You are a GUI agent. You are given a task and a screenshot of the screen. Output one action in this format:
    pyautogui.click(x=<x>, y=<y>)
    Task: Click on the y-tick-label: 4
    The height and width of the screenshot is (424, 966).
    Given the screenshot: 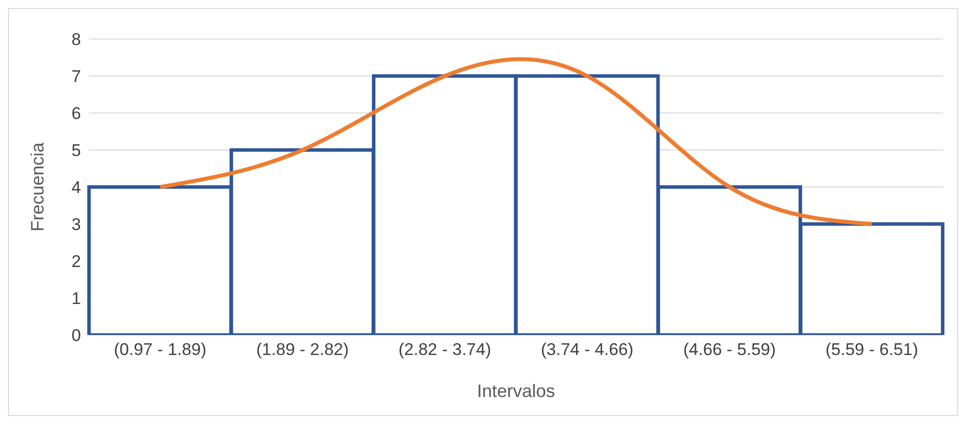 What is the action you would take?
    pyautogui.click(x=76, y=188)
    